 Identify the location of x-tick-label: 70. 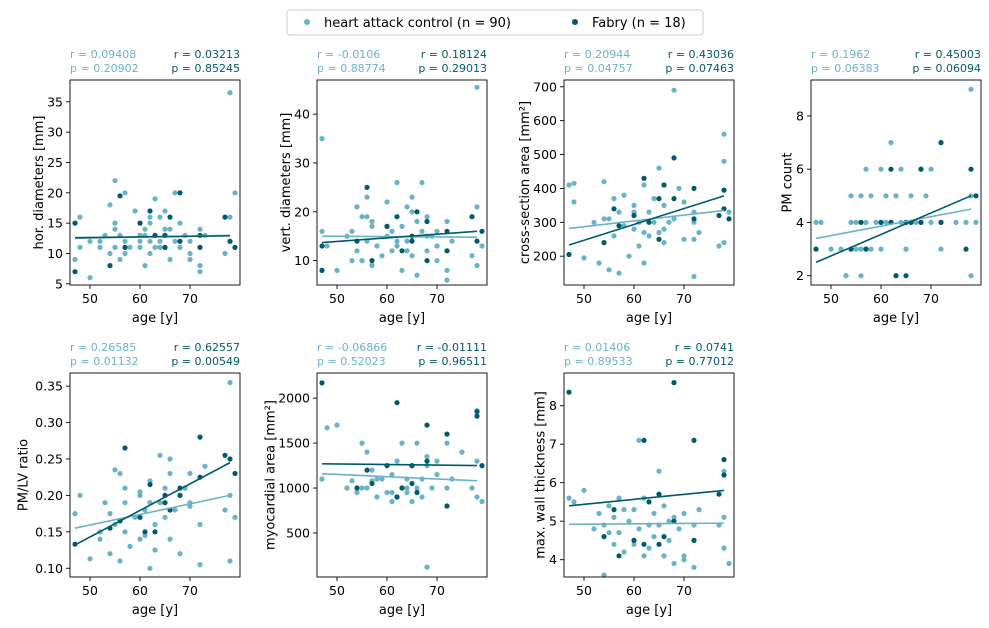
(684, 590).